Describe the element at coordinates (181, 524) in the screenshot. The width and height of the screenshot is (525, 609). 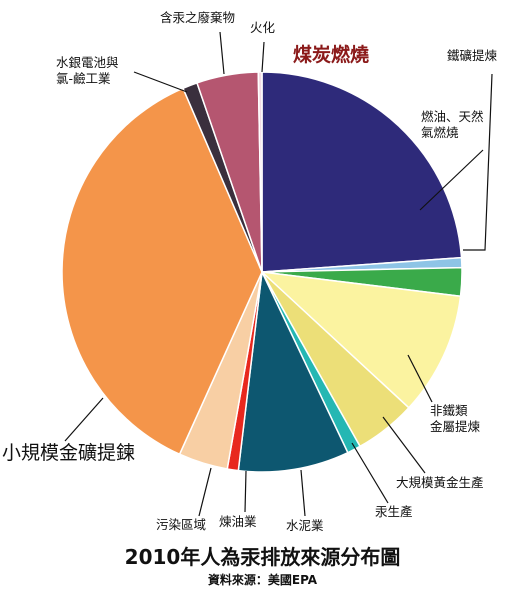
I see `slice-label-9: 污染區域` at that location.